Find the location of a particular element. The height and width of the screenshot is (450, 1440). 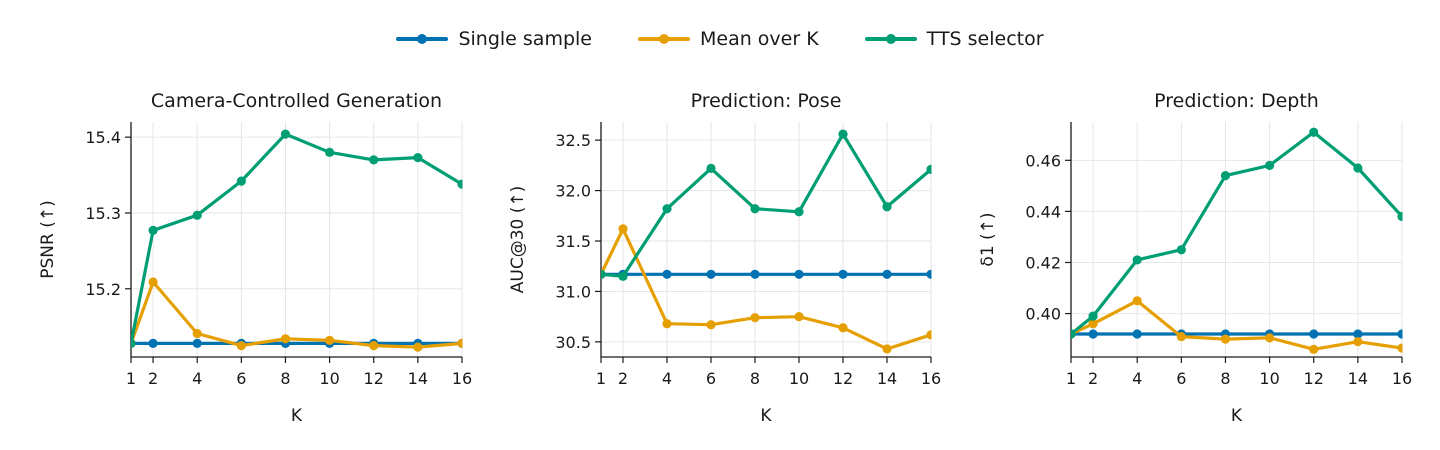

legend-swatch-tts-selector is located at coordinates (890, 39).